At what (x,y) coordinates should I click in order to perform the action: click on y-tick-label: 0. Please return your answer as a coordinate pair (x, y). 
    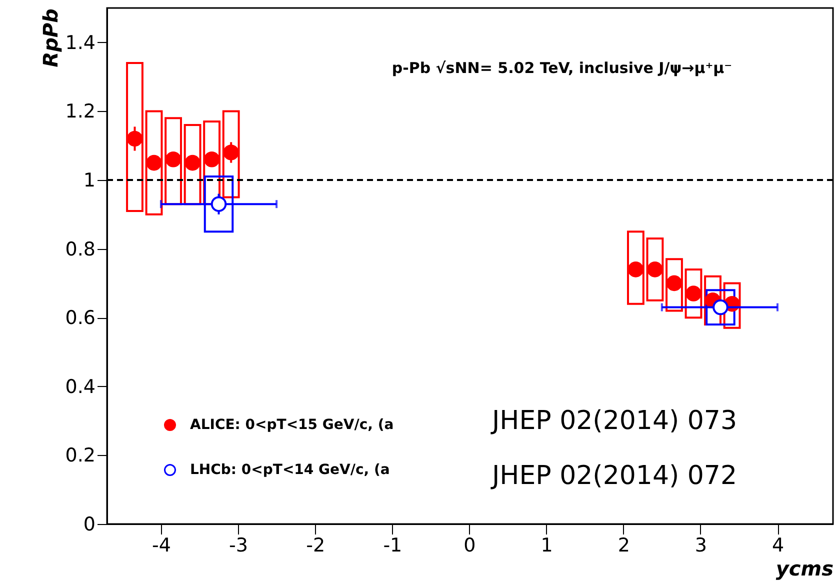
    Looking at the image, I should click on (89, 525).